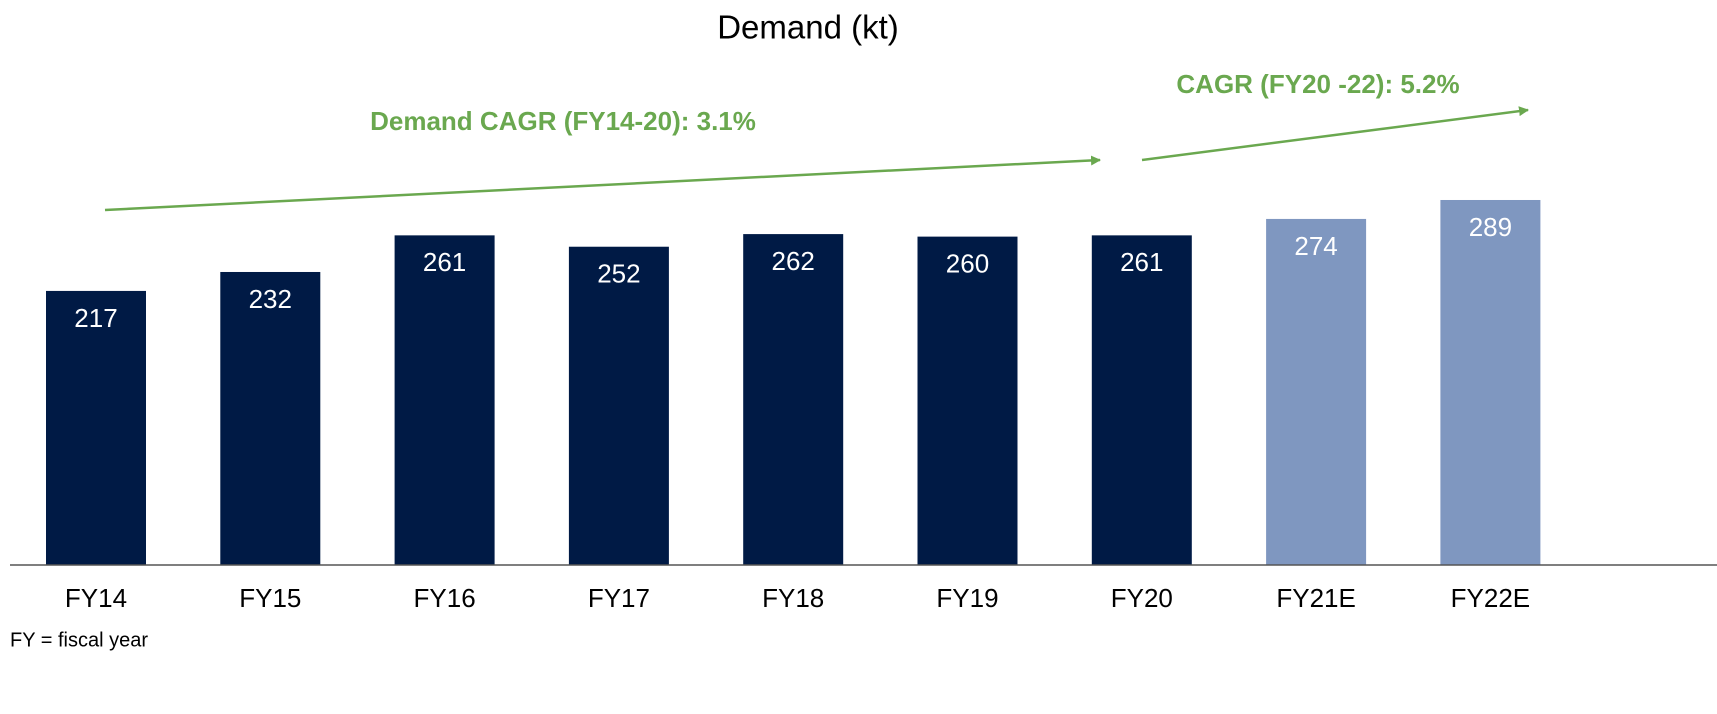  I want to click on annotation: CAGR (FY20 -22): 5.2%, so click(1317, 84).